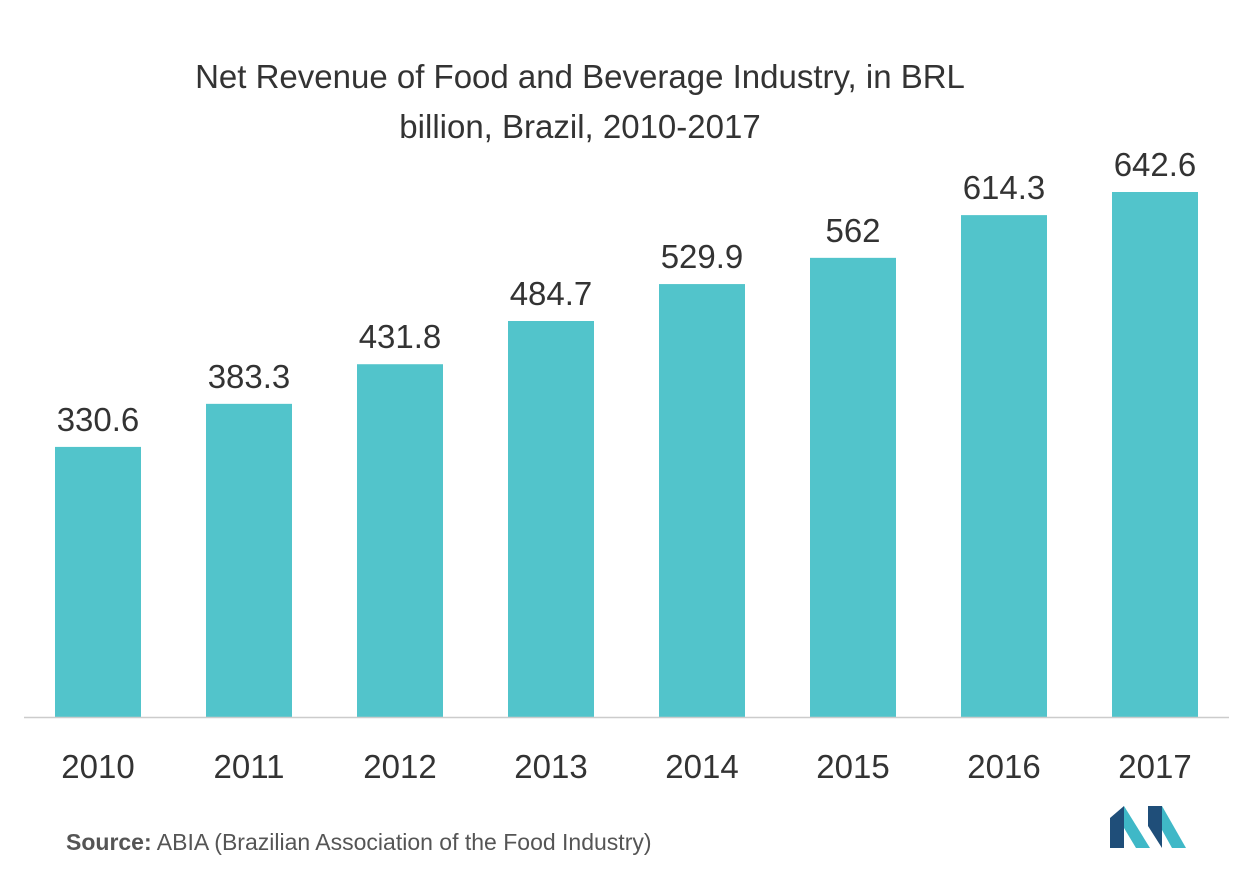  Describe the element at coordinates (580, 126) in the screenshot. I see `chart-title-line-2: billion, Brazil, 2010-2017` at that location.